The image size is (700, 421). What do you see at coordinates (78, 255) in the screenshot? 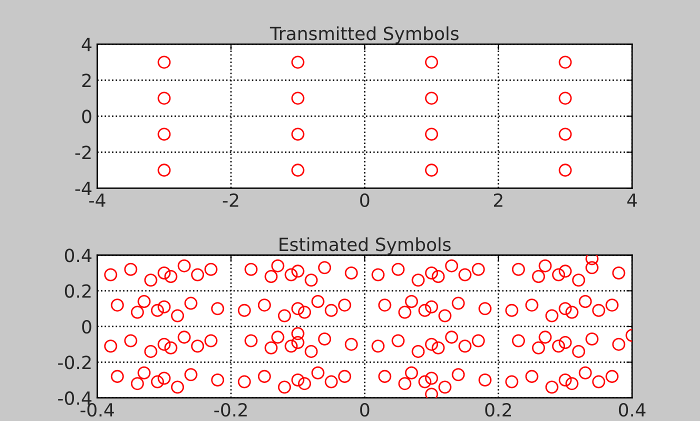
I see `y-tick-label: 0.4` at bounding box center [78, 255].